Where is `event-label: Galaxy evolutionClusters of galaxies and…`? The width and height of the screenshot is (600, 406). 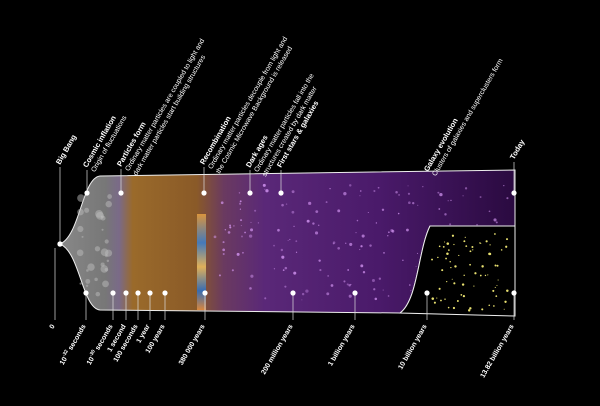
event-label: Galaxy evolutionClusters of galaxies and… is located at coordinates (463, 114).